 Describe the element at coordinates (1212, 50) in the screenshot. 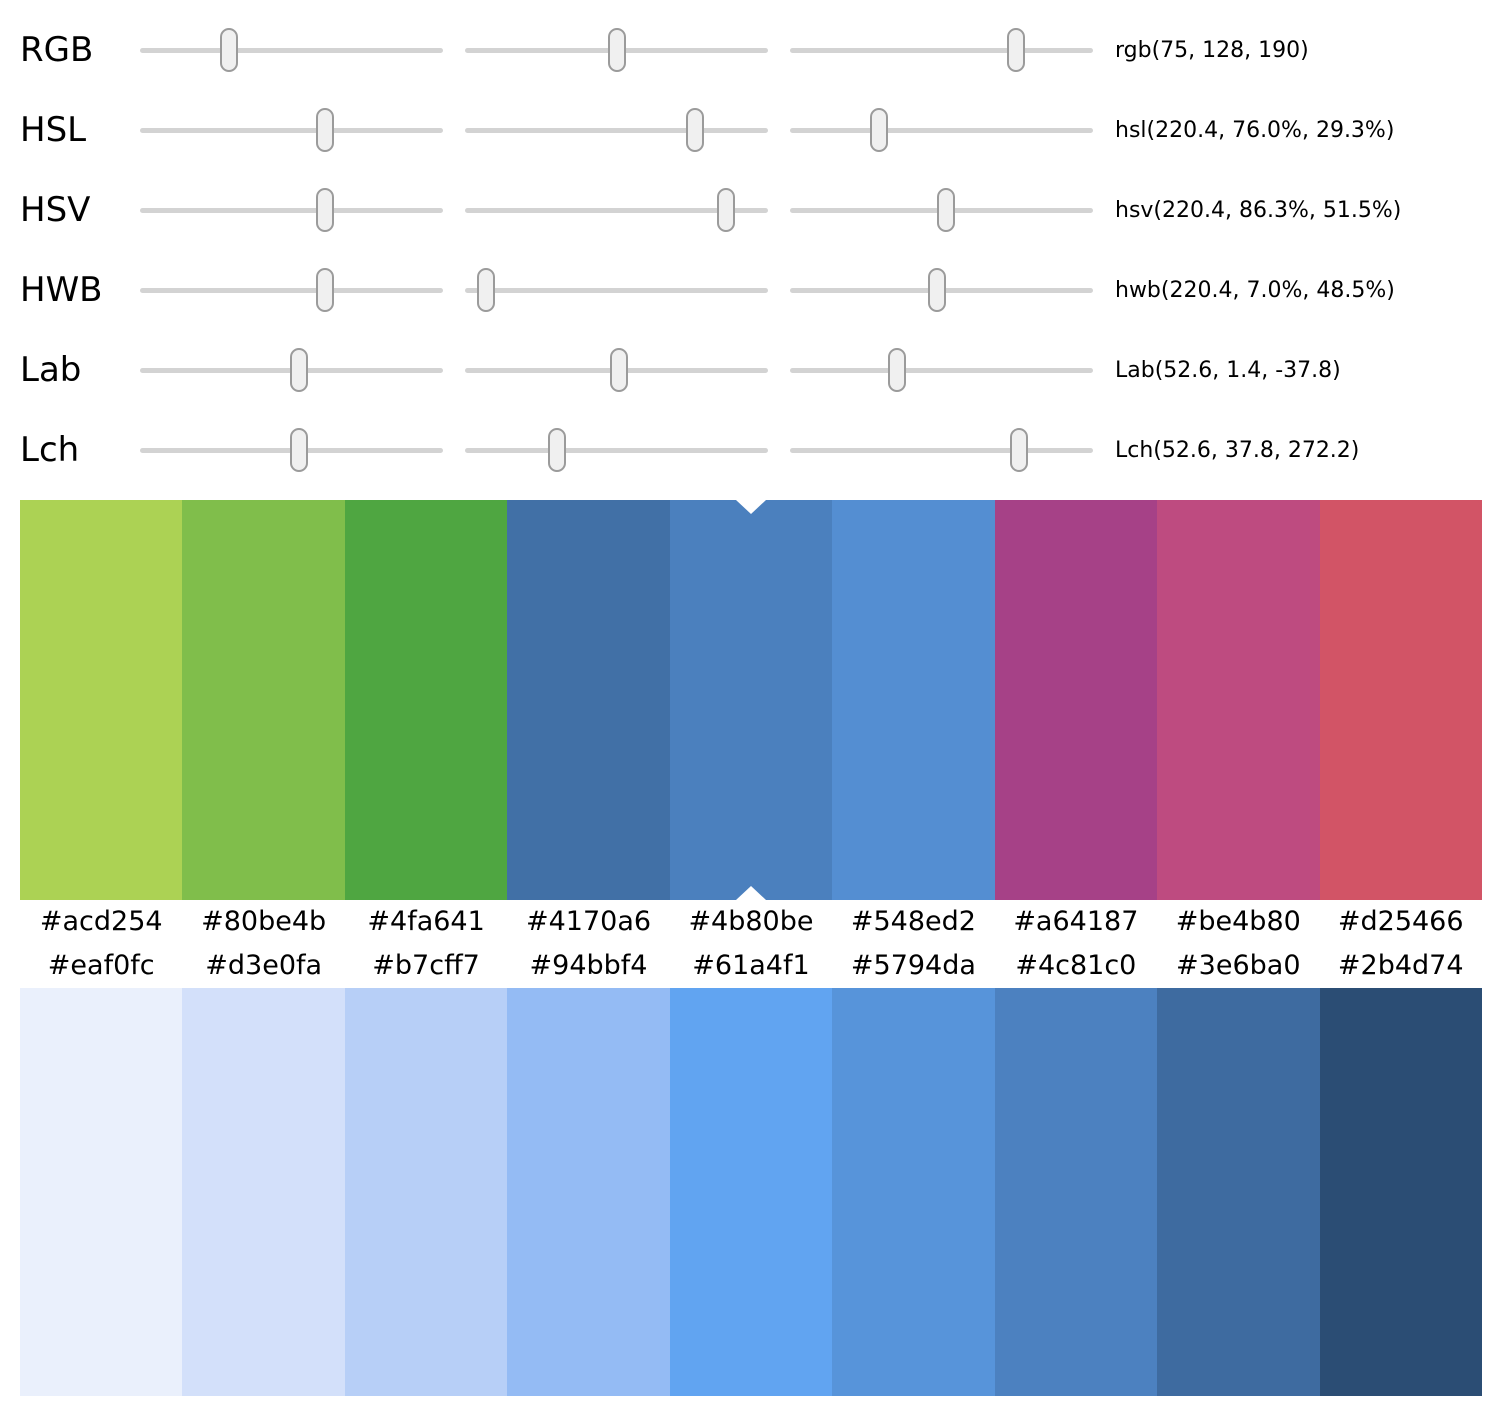

I see `color-value-text: rgb(75, 128, 190)` at that location.